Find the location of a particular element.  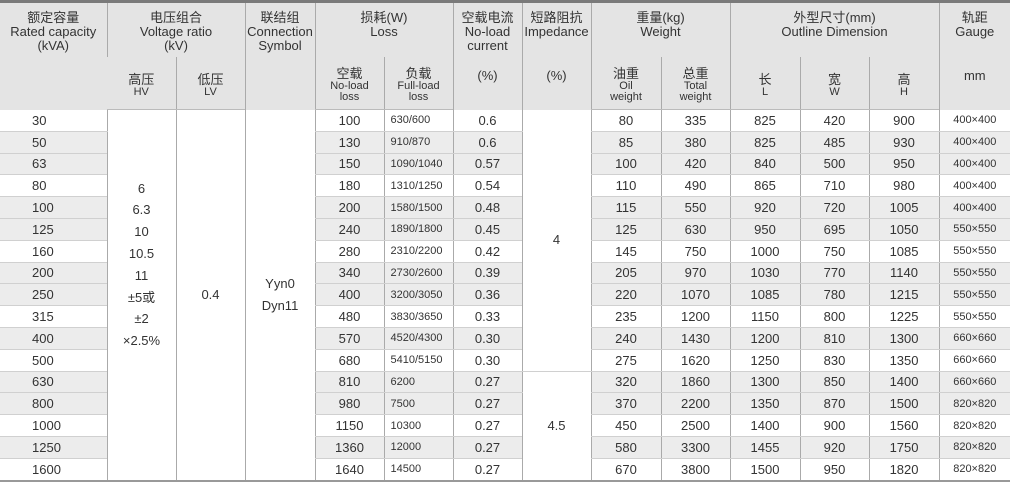

cell-capacity: 125 is located at coordinates (53, 229).